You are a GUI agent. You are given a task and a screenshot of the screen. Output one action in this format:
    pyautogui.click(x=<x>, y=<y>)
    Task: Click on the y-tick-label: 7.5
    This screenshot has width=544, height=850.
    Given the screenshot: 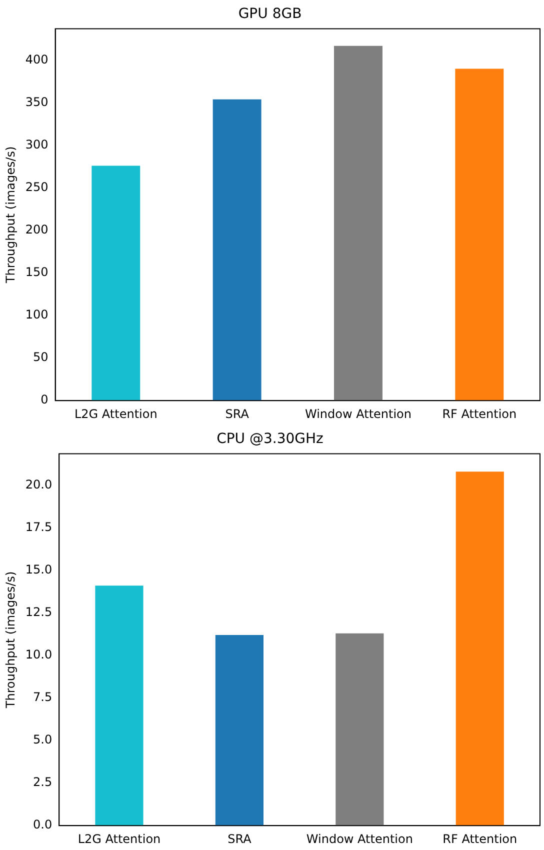 What is the action you would take?
    pyautogui.click(x=42, y=697)
    